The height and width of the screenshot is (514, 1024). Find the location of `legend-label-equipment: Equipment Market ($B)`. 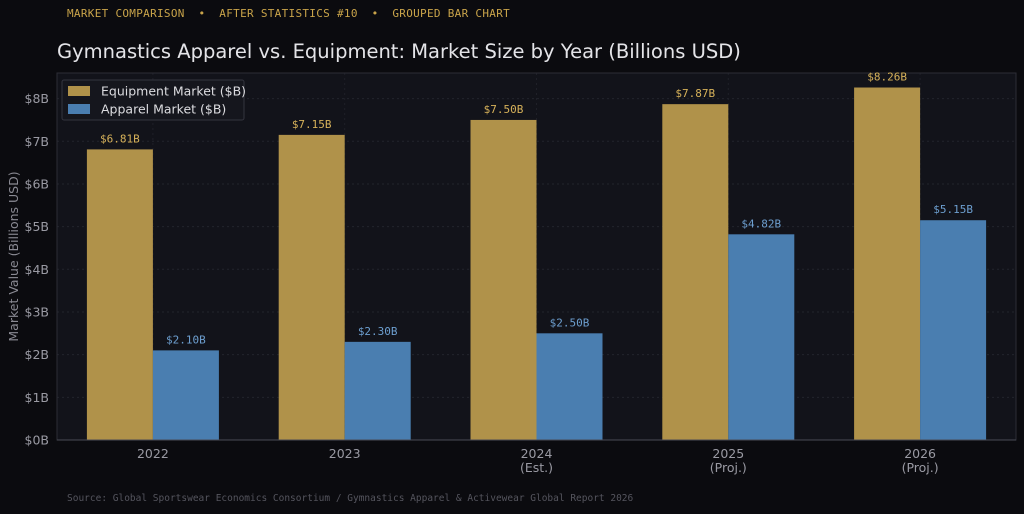

legend-label-equipment: Equipment Market ($B) is located at coordinates (173, 91).